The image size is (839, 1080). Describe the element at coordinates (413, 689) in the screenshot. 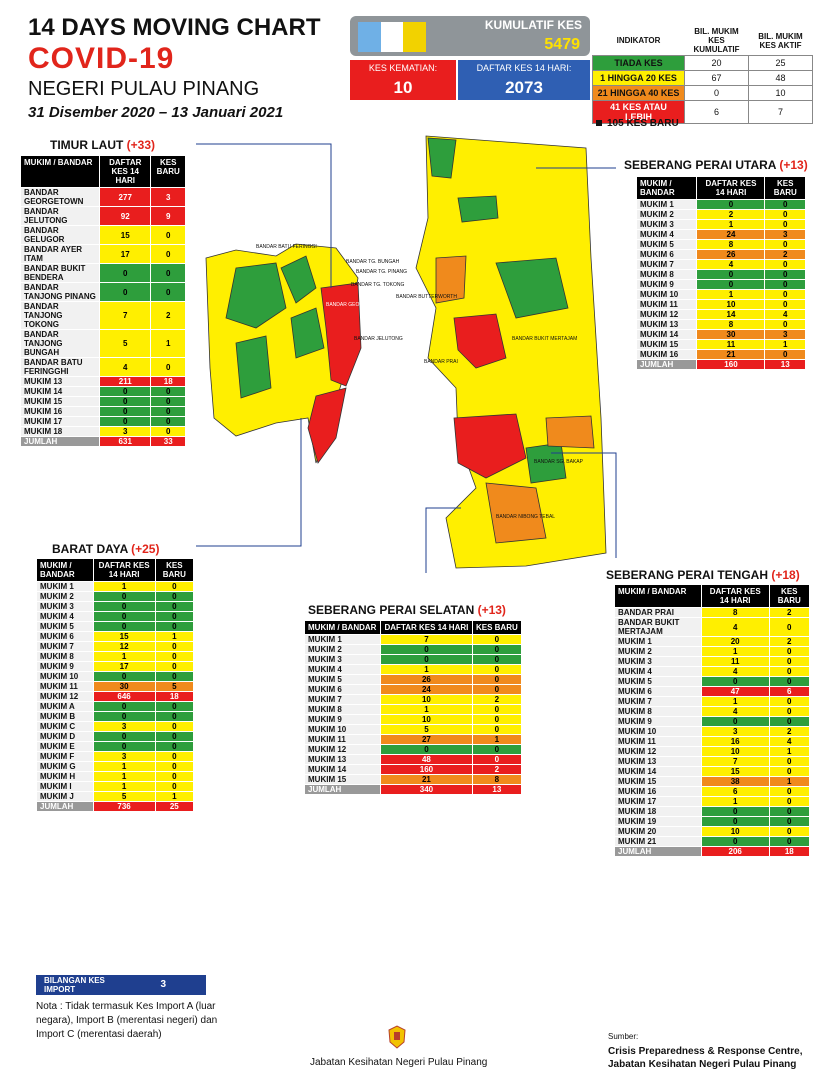

I see `table-row: MUKIM 6 24 0` at that location.